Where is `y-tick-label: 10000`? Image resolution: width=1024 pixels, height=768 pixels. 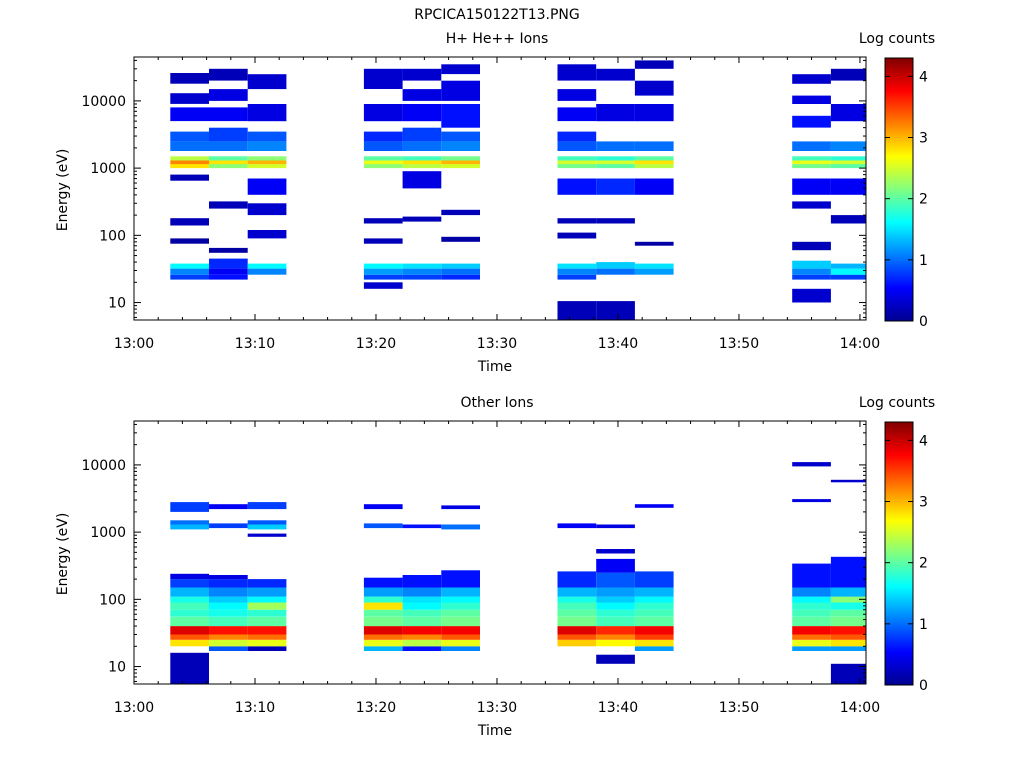
y-tick-label: 10000 is located at coordinates (103, 466).